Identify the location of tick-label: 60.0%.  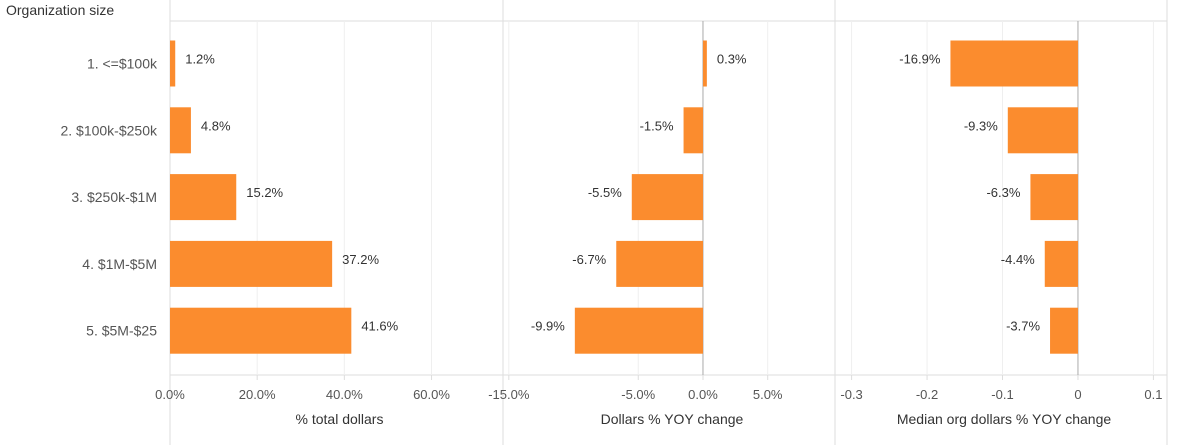
(431, 394).